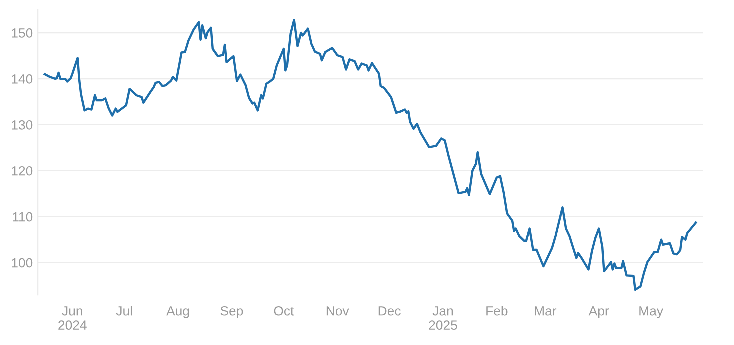  Describe the element at coordinates (178, 312) in the screenshot. I see `x-tick-label: Aug` at that location.